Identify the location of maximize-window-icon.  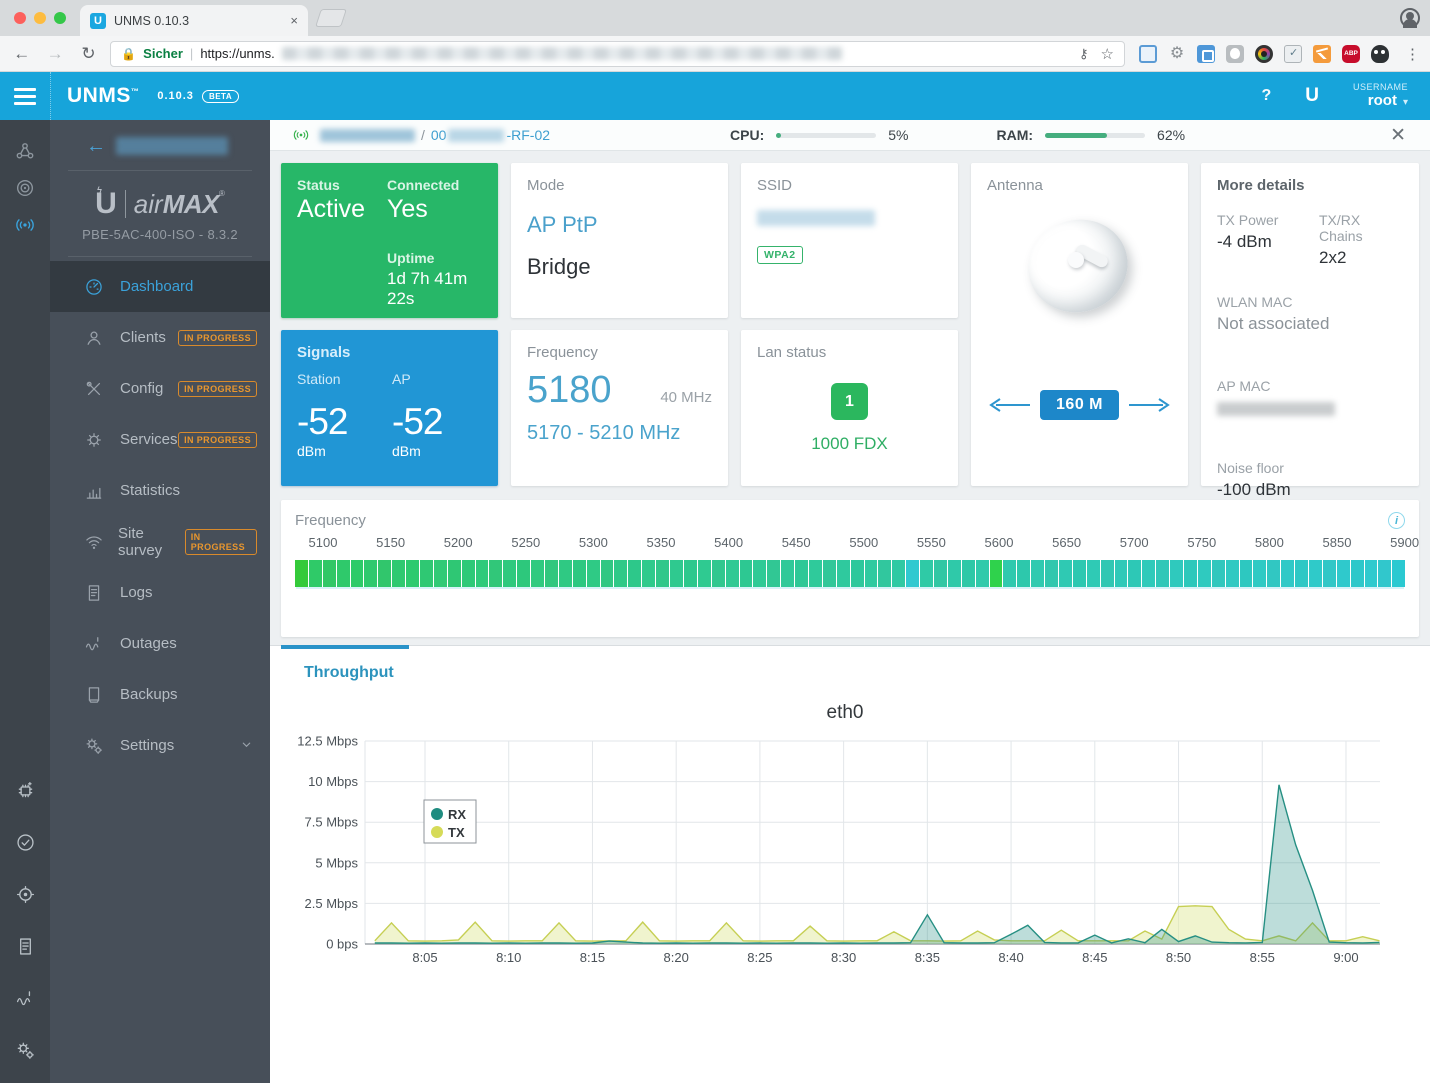
(60, 18).